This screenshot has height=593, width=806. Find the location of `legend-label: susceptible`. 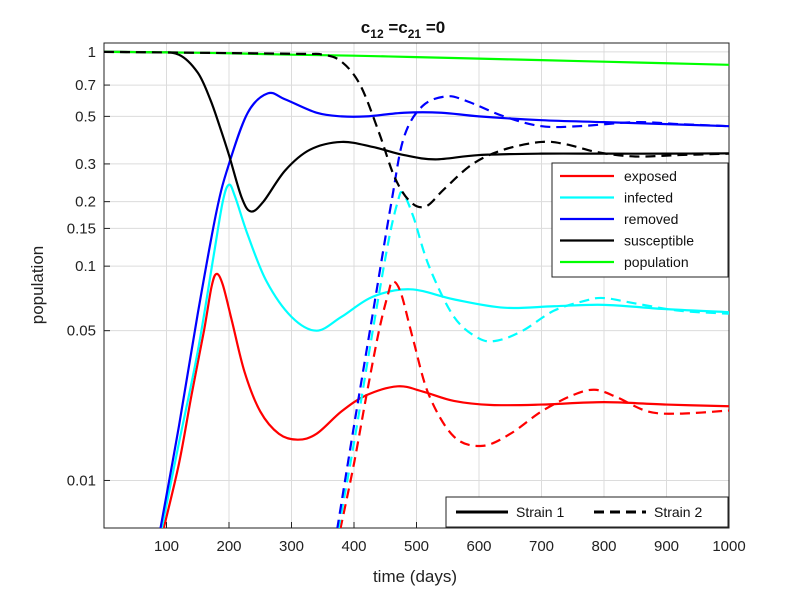

legend-label: susceptible is located at coordinates (659, 241).